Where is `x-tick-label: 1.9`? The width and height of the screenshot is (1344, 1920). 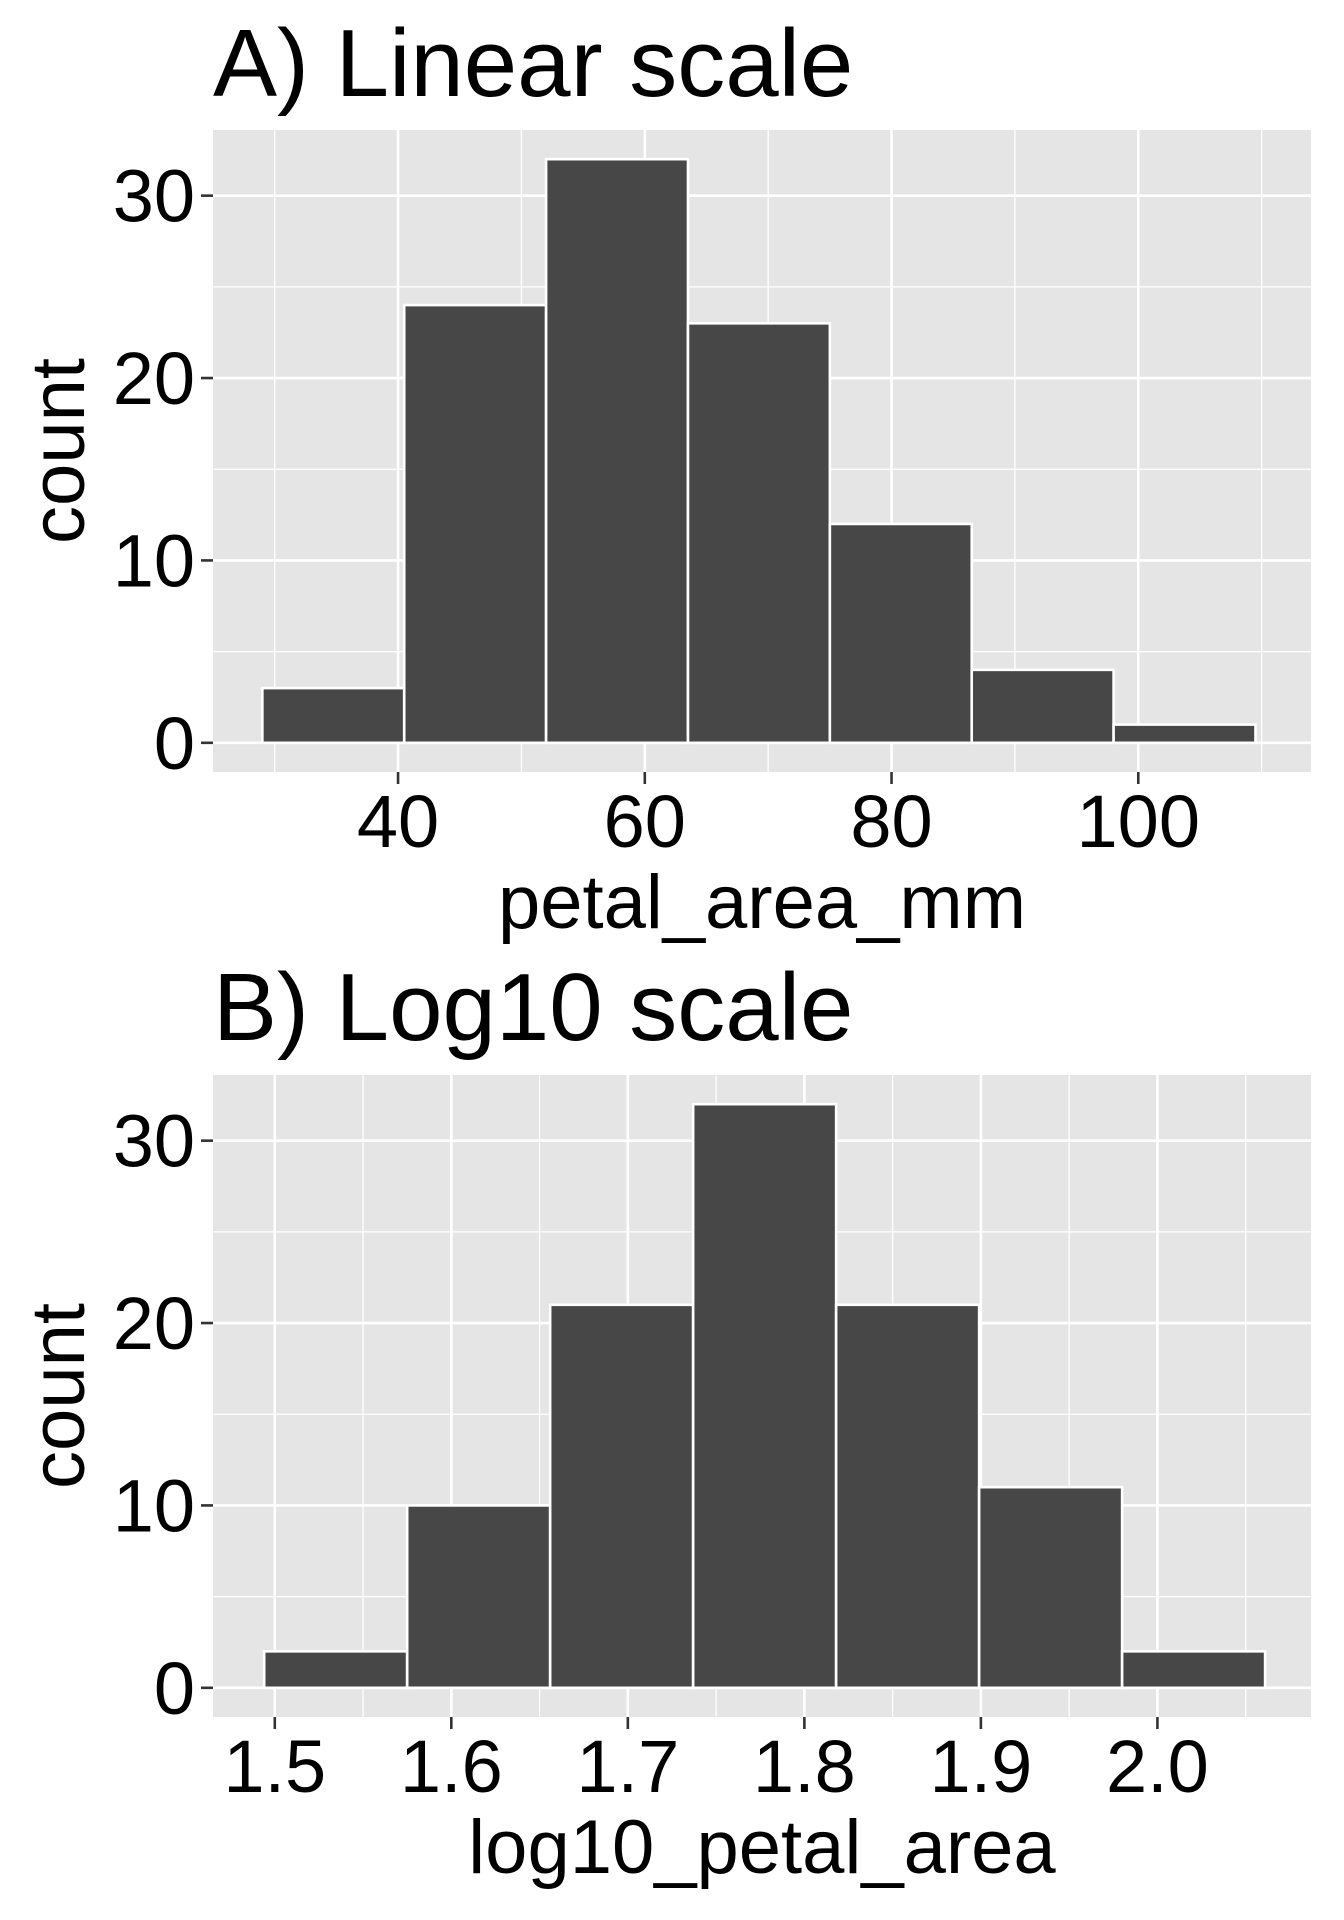 x-tick-label: 1.9 is located at coordinates (980, 1766).